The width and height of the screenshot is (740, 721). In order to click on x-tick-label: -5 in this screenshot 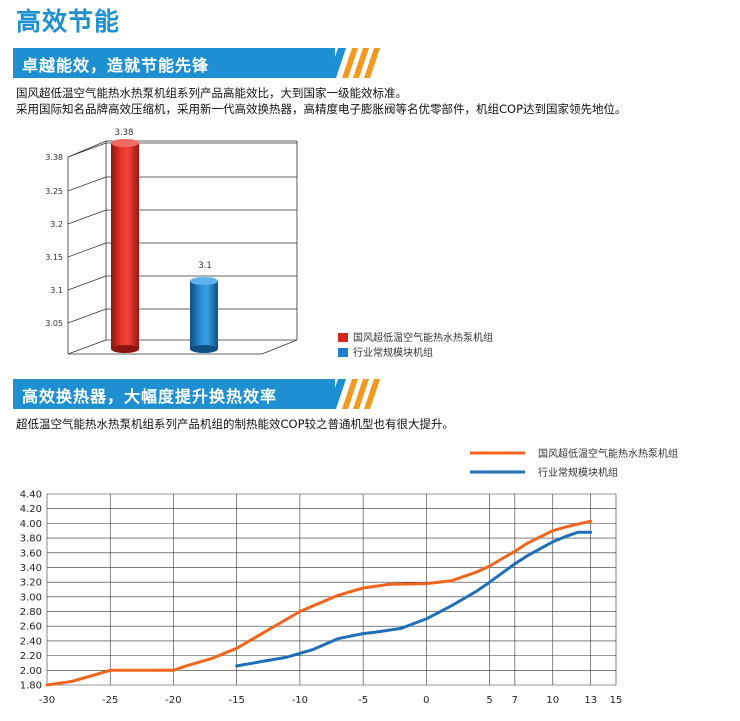, I will do `click(363, 700)`.